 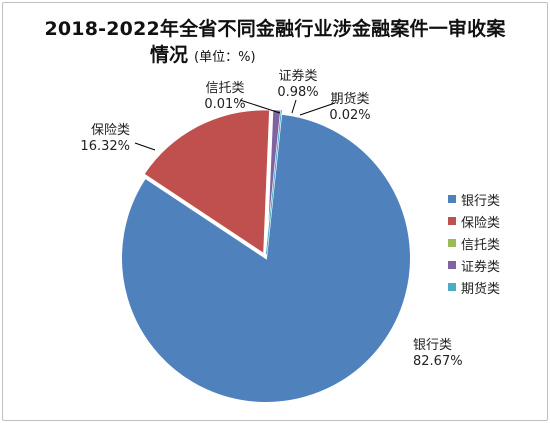 I want to click on legend-label: 信托类, so click(x=481, y=245).